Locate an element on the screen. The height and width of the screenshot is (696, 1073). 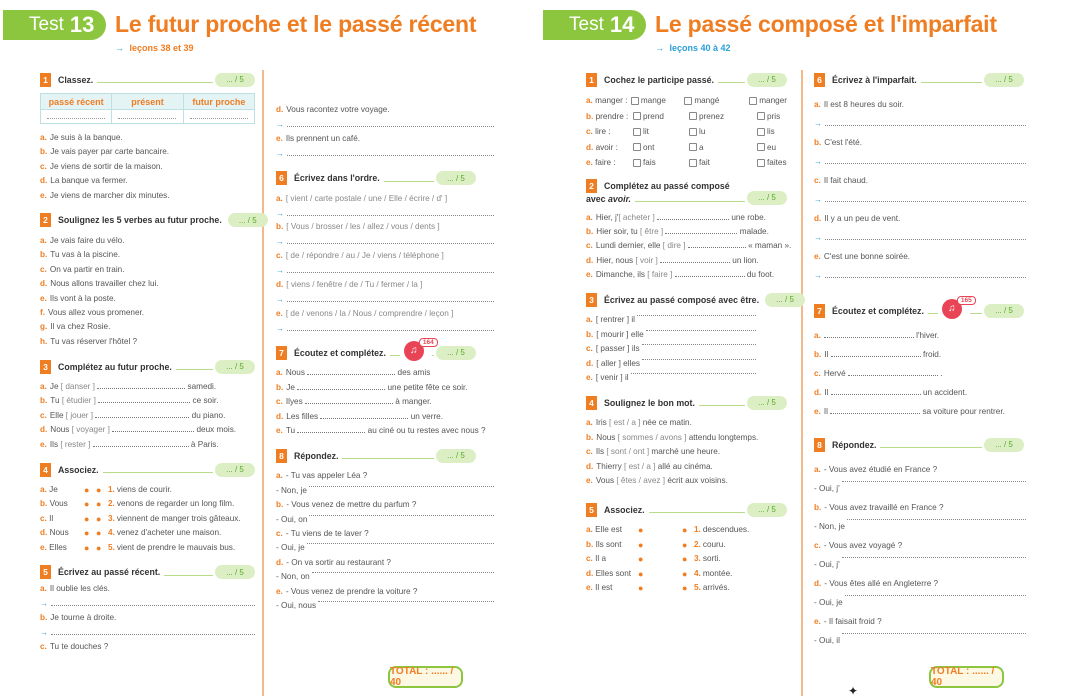
checkbox-option: lit is located at coordinates (661, 131).